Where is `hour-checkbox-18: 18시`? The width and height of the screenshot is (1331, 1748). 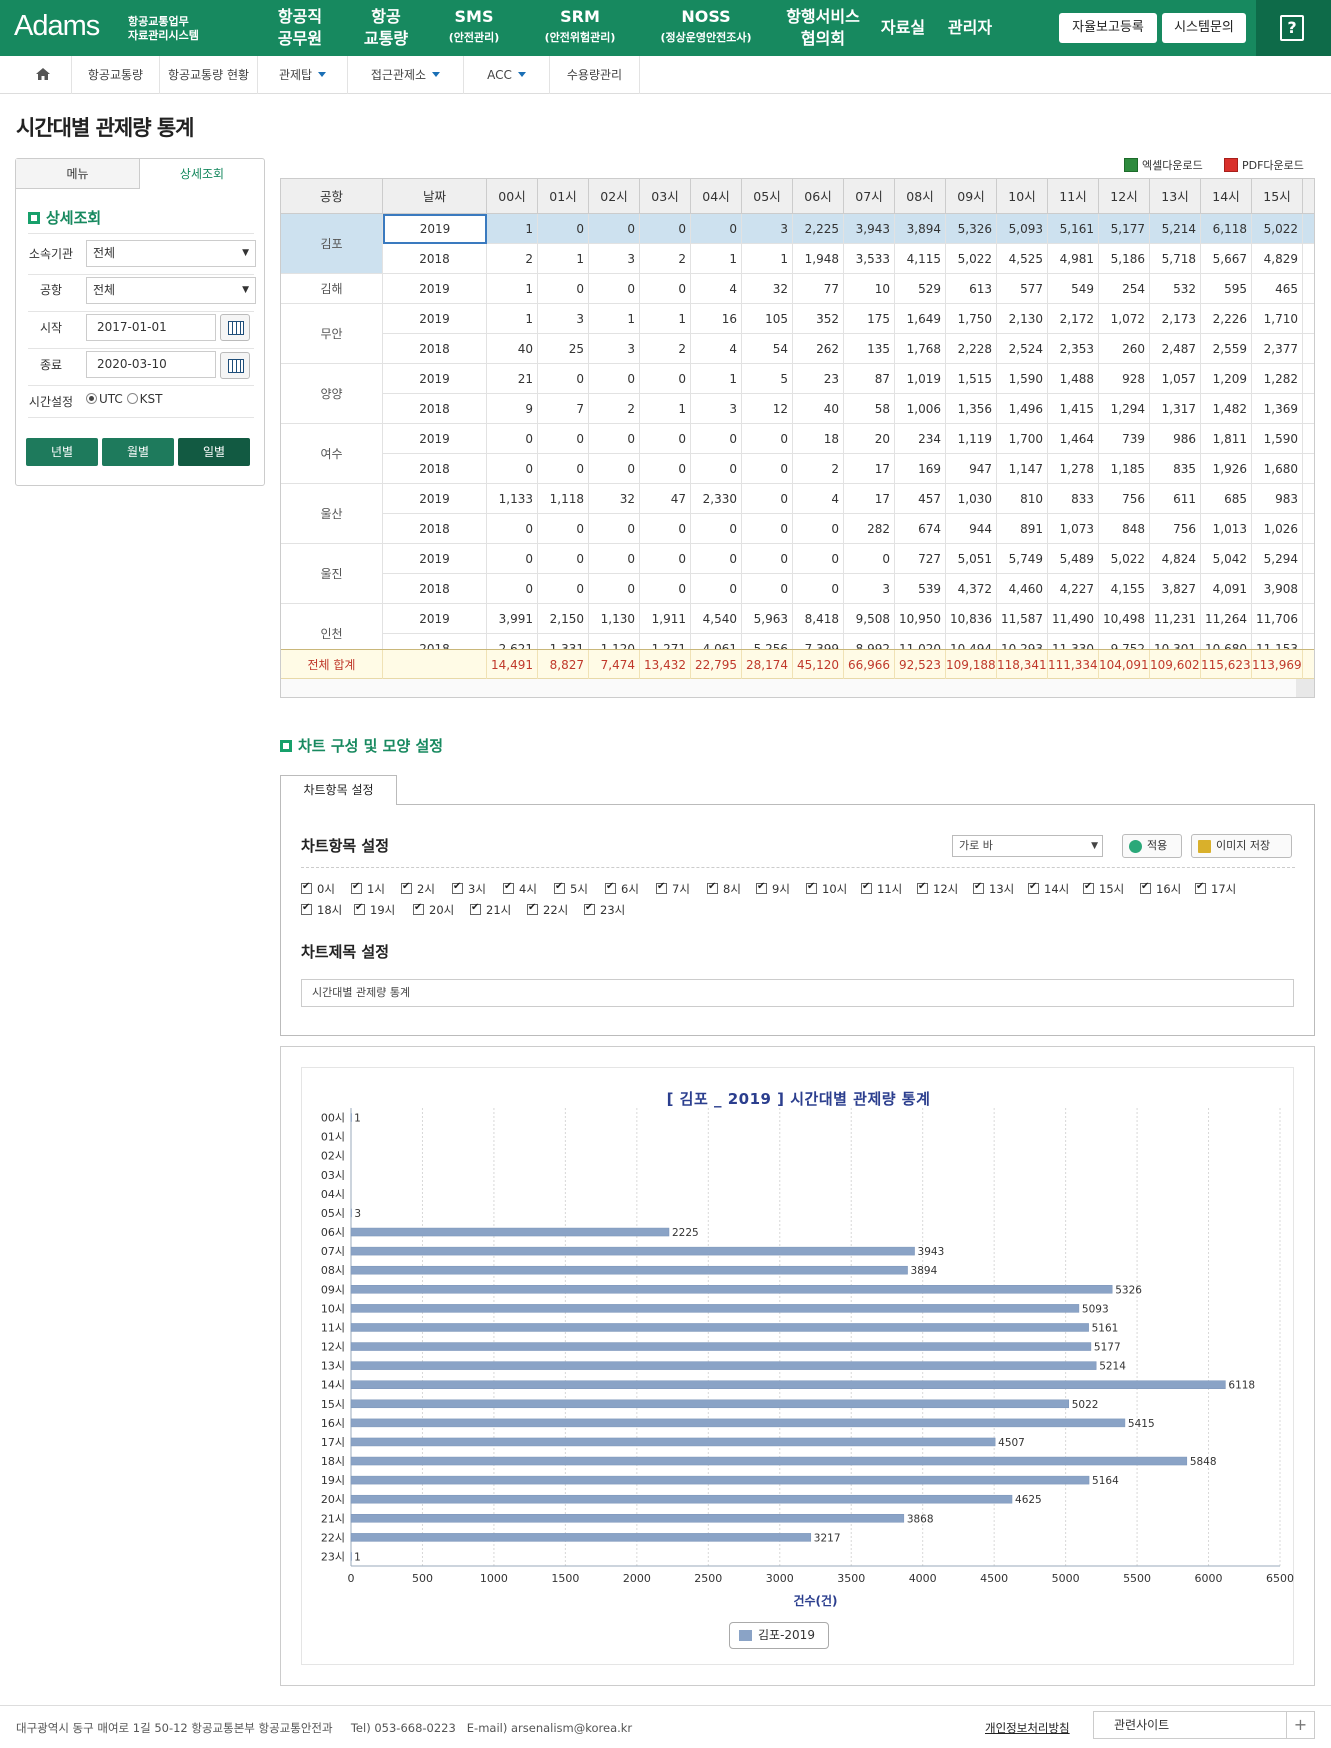 hour-checkbox-18: 18시 is located at coordinates (321, 910).